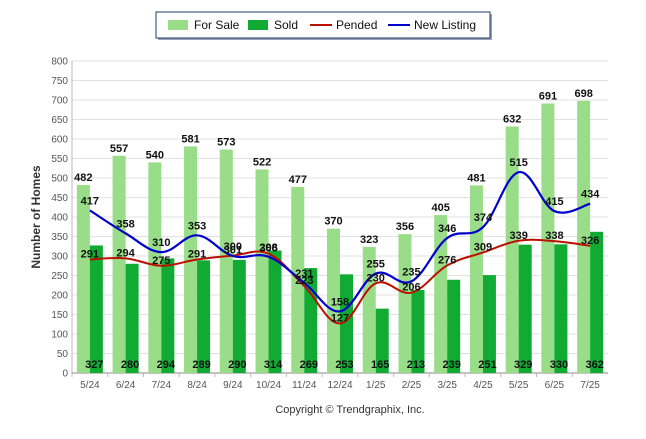  I want to click on legend-for-sale-swatch, so click(178, 25).